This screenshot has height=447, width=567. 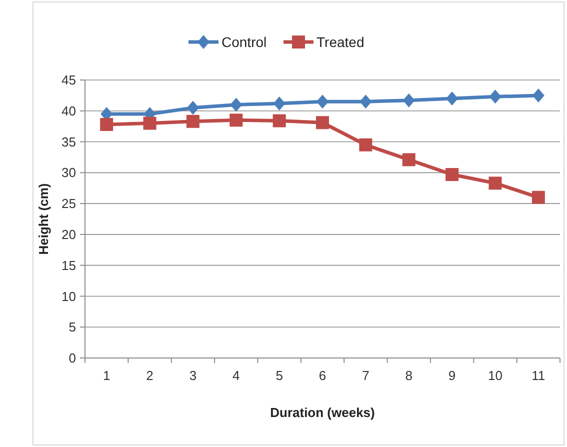 What do you see at coordinates (106, 375) in the screenshot?
I see `x-tick-label: 1` at bounding box center [106, 375].